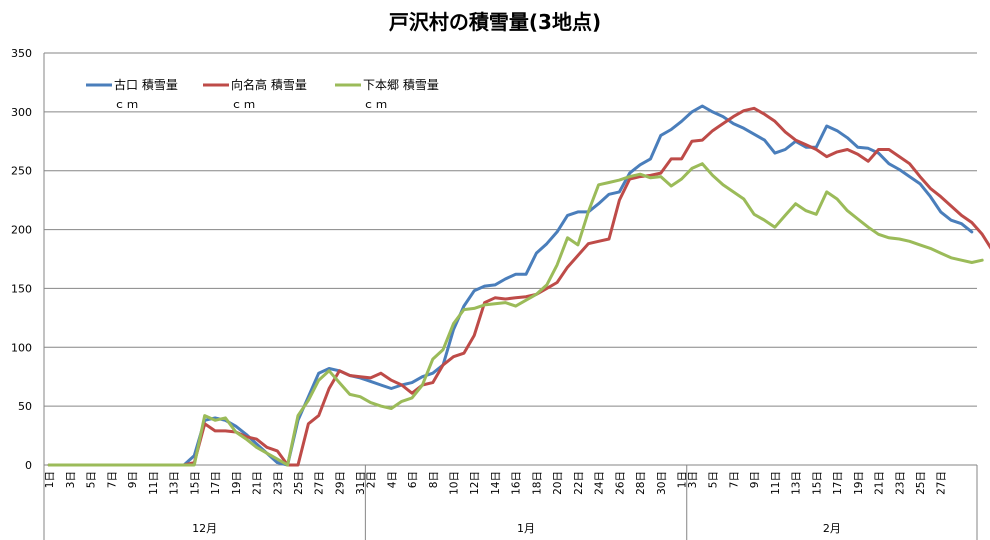 The image size is (990, 540). Describe the element at coordinates (413, 479) in the screenshot. I see `x-tick-label: 6日` at that location.